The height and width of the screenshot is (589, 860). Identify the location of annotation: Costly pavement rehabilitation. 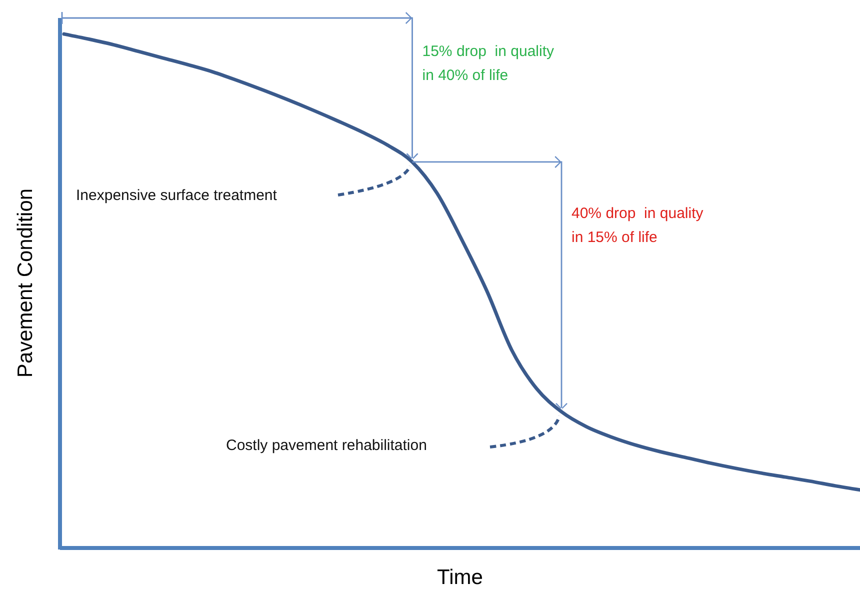
(326, 445).